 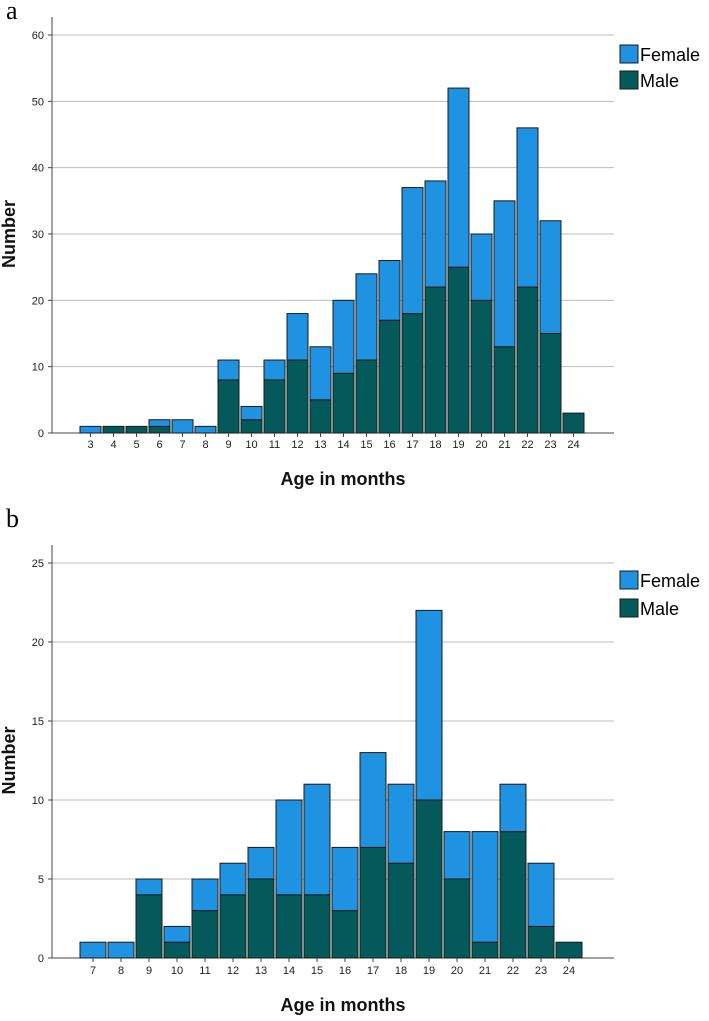 What do you see at coordinates (629, 54) in the screenshot?
I see `legend-swatch-female-a` at bounding box center [629, 54].